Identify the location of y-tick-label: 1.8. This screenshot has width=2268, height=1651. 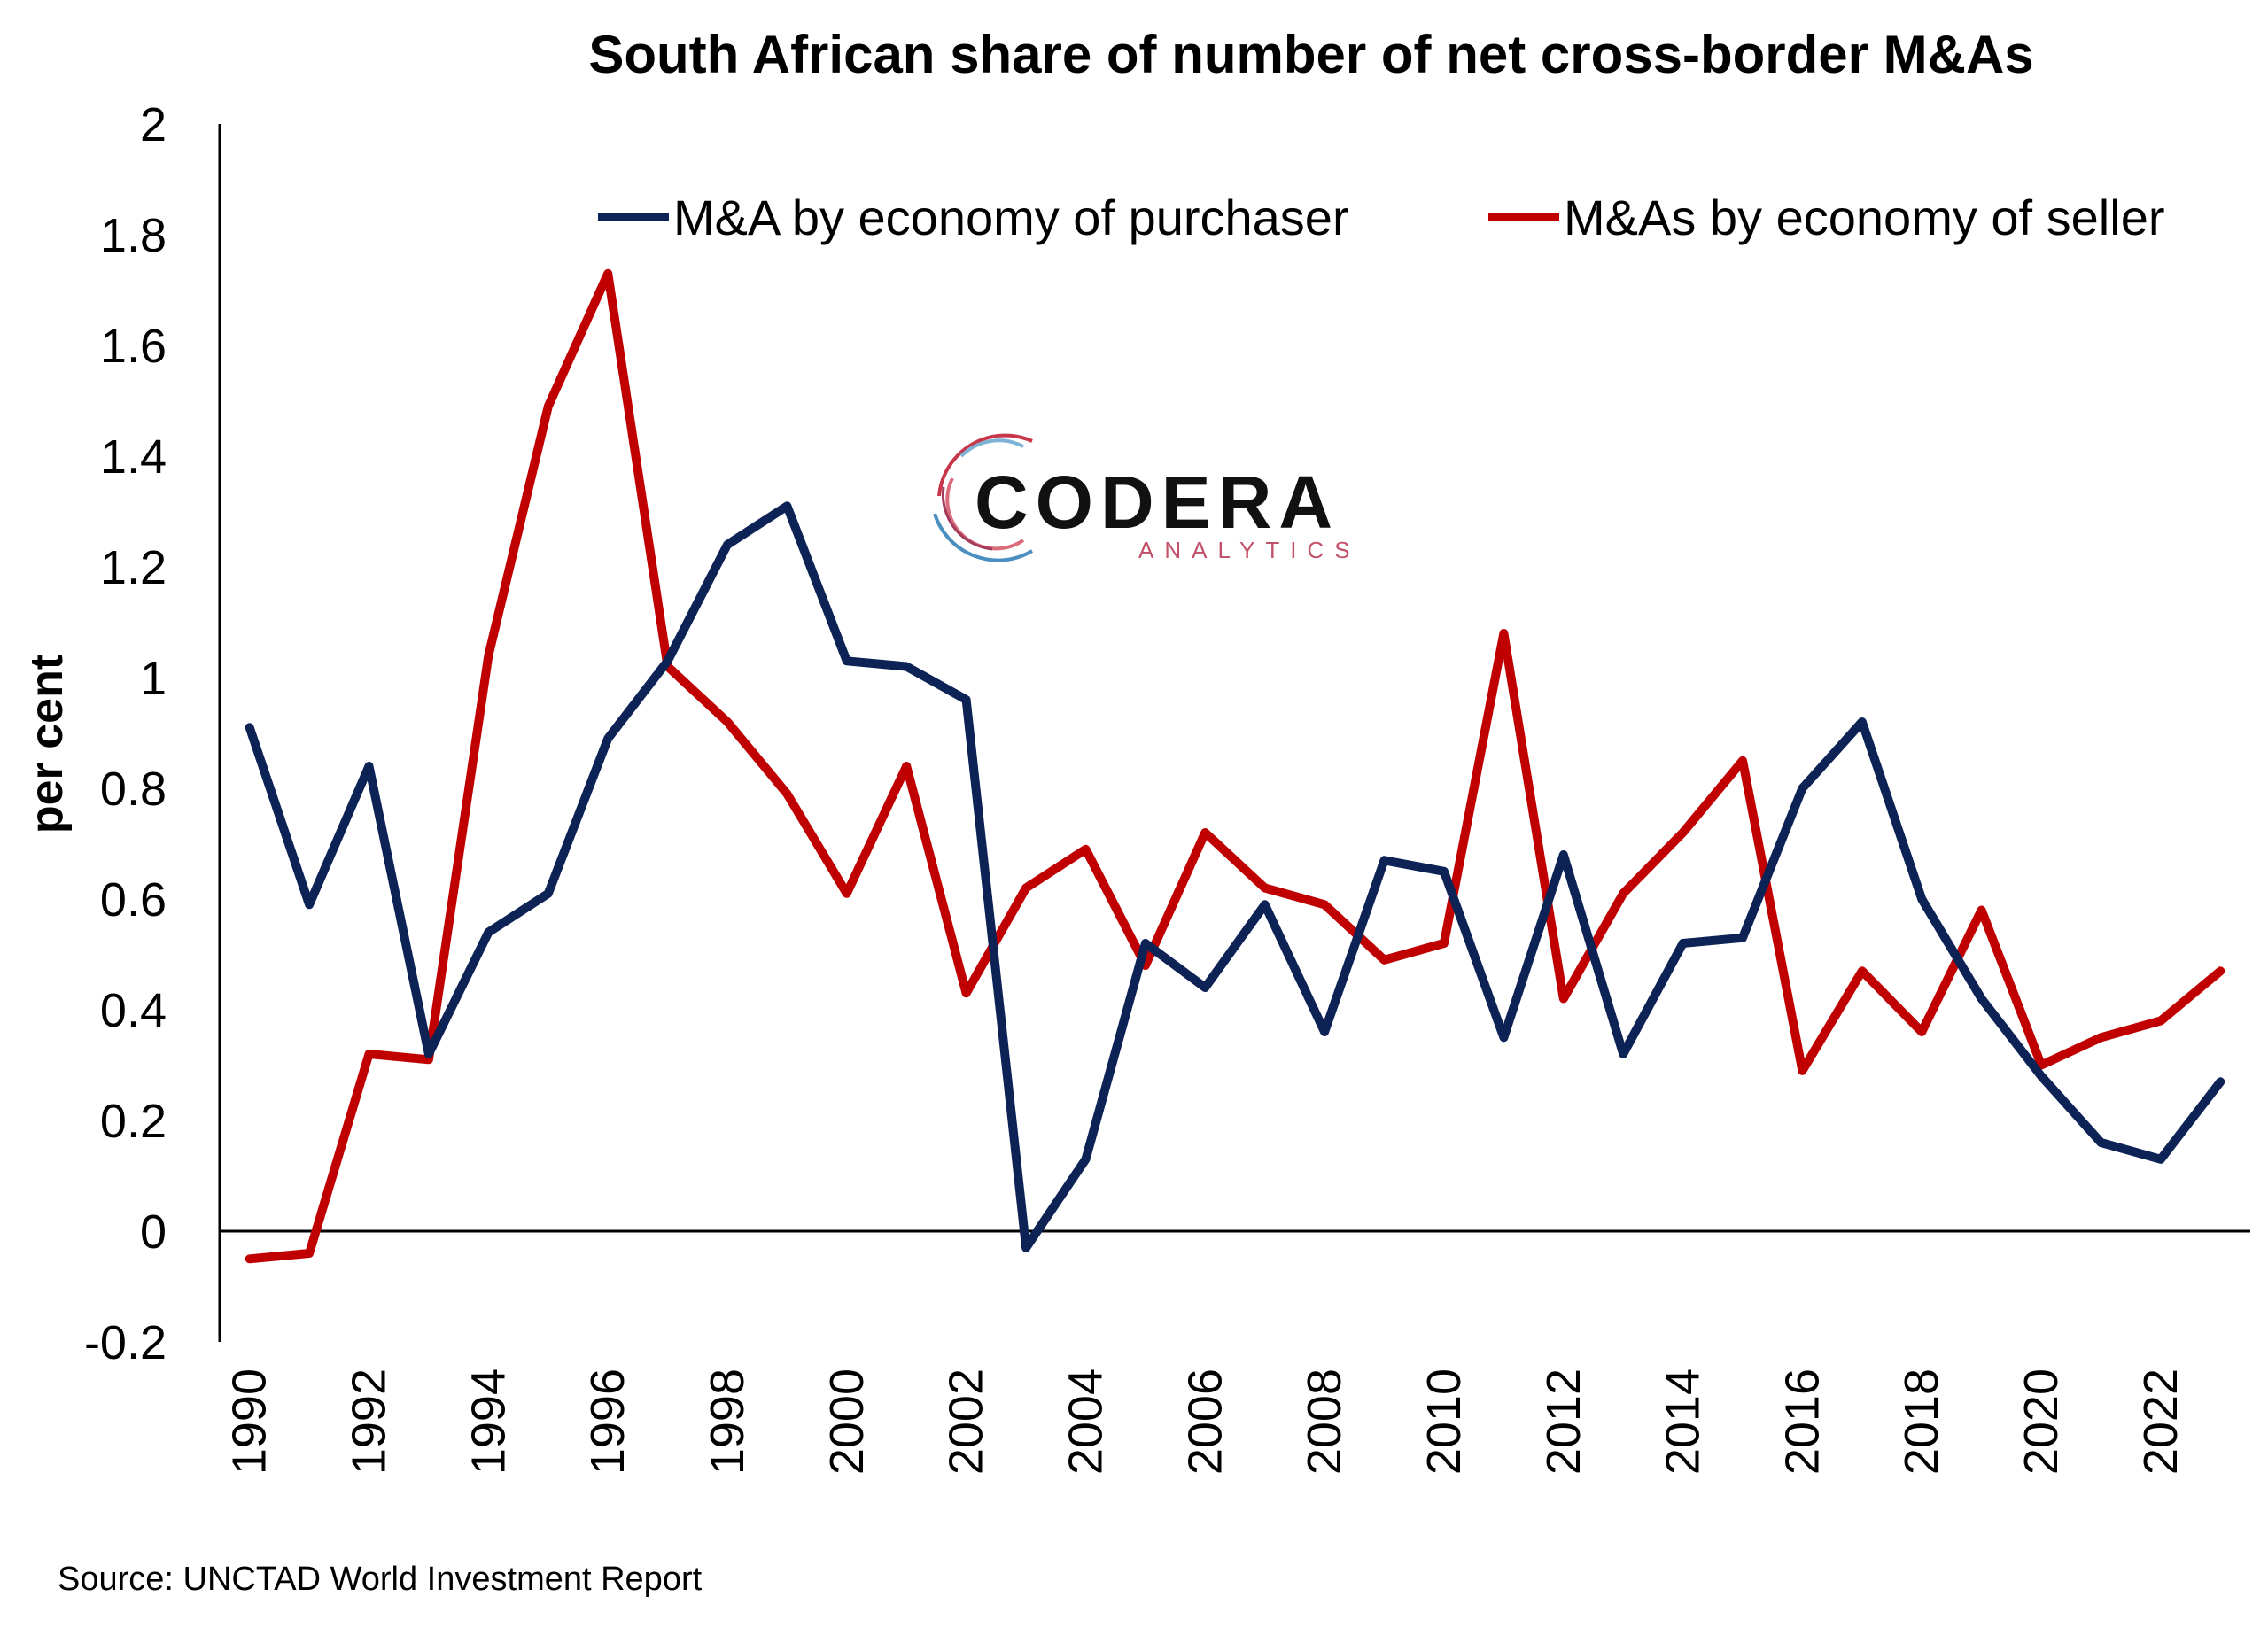
(133, 235).